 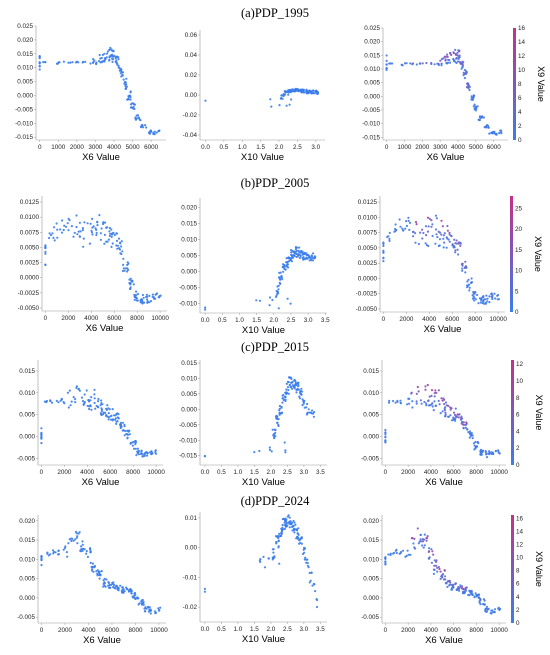 What do you see at coordinates (372, 28) in the screenshot?
I see `y-tick-label: 0.025` at bounding box center [372, 28].